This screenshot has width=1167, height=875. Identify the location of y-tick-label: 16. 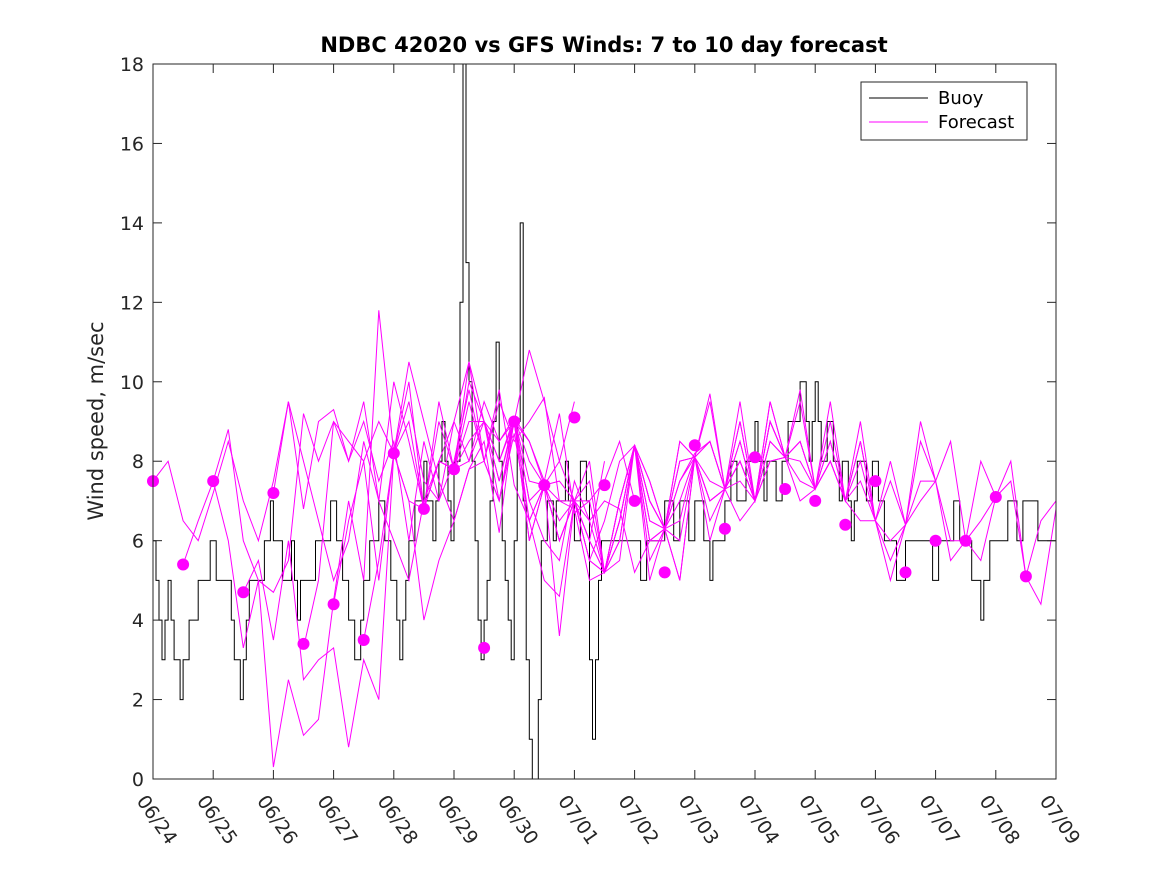
(132, 144).